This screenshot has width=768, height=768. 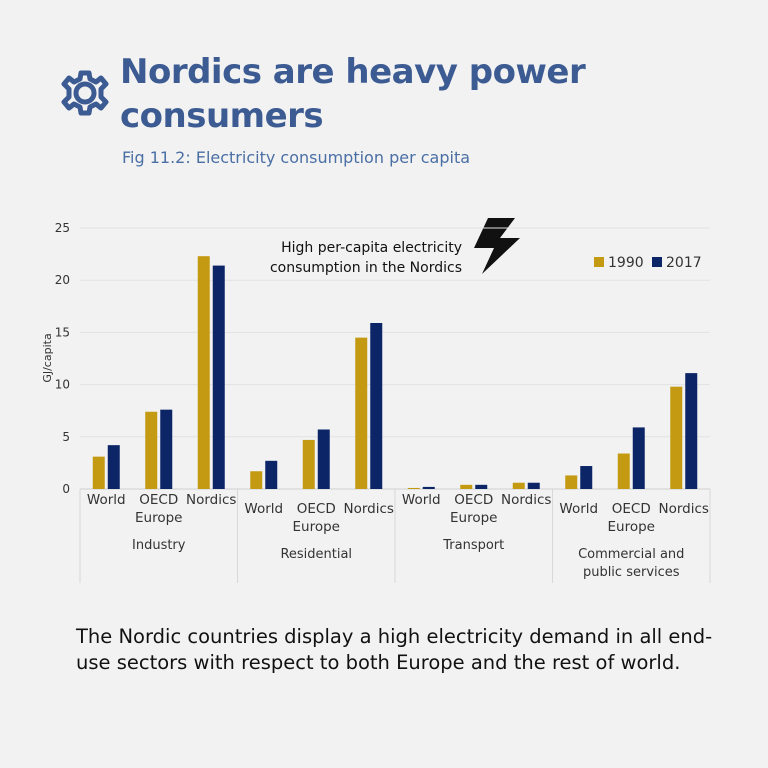 What do you see at coordinates (631, 563) in the screenshot?
I see `group-label: Commercial and public services` at bounding box center [631, 563].